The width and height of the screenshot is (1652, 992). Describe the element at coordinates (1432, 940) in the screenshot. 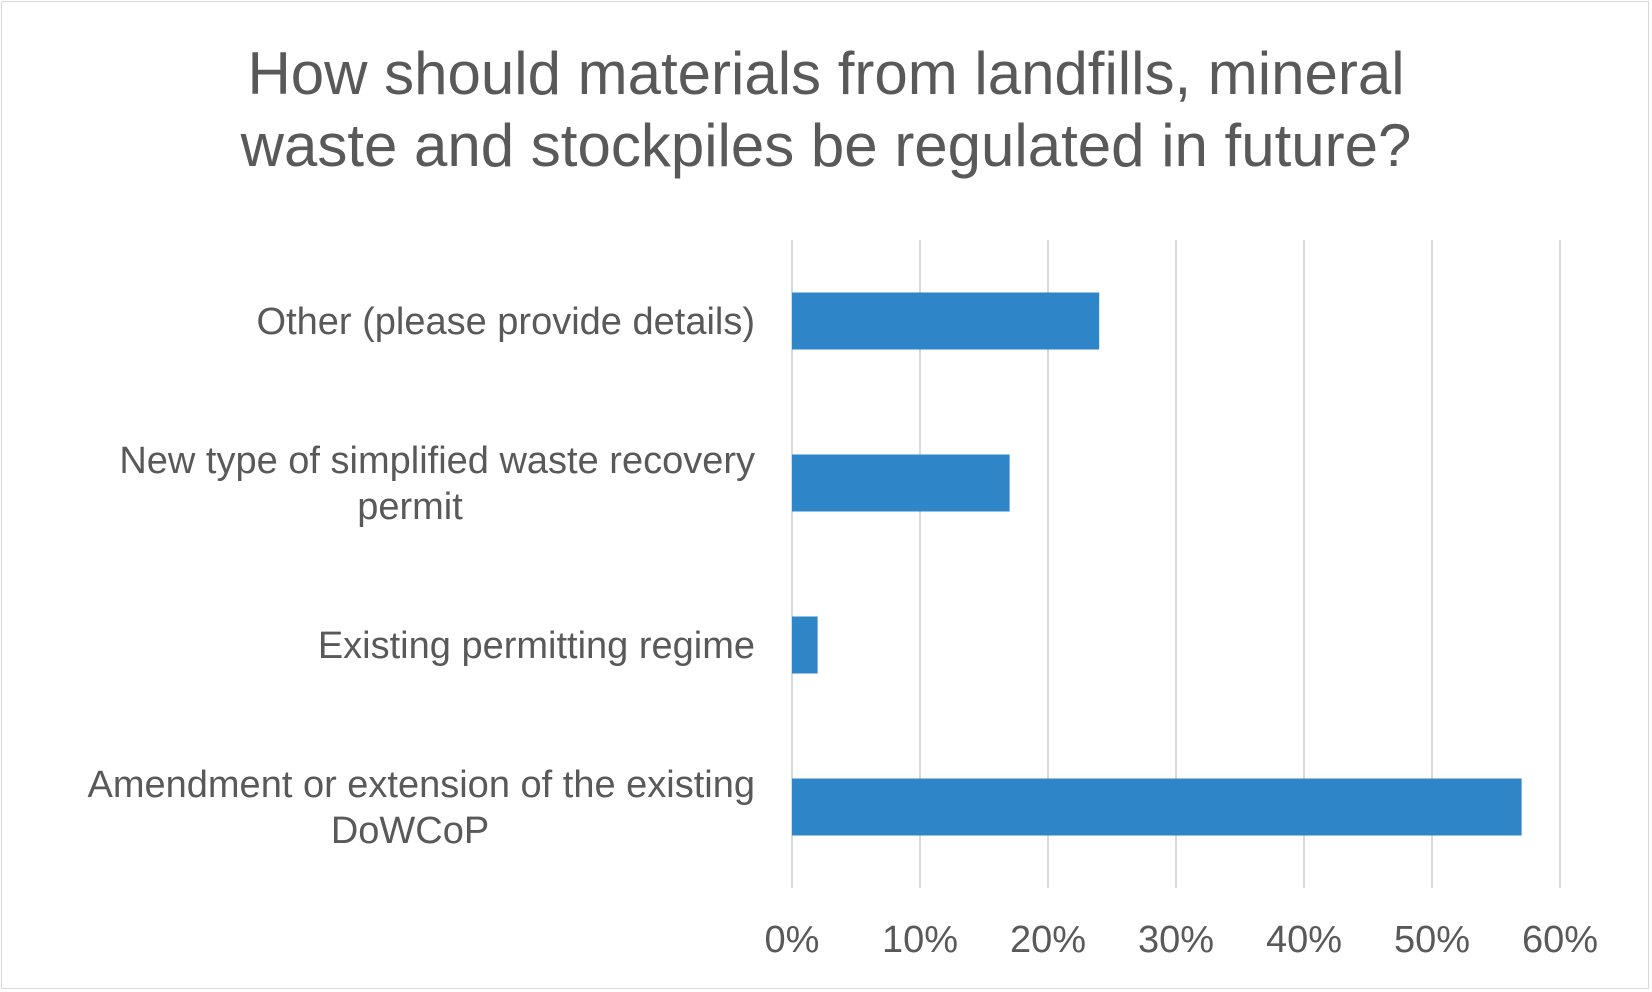

I see `x-tick-label-5: 50%` at that location.